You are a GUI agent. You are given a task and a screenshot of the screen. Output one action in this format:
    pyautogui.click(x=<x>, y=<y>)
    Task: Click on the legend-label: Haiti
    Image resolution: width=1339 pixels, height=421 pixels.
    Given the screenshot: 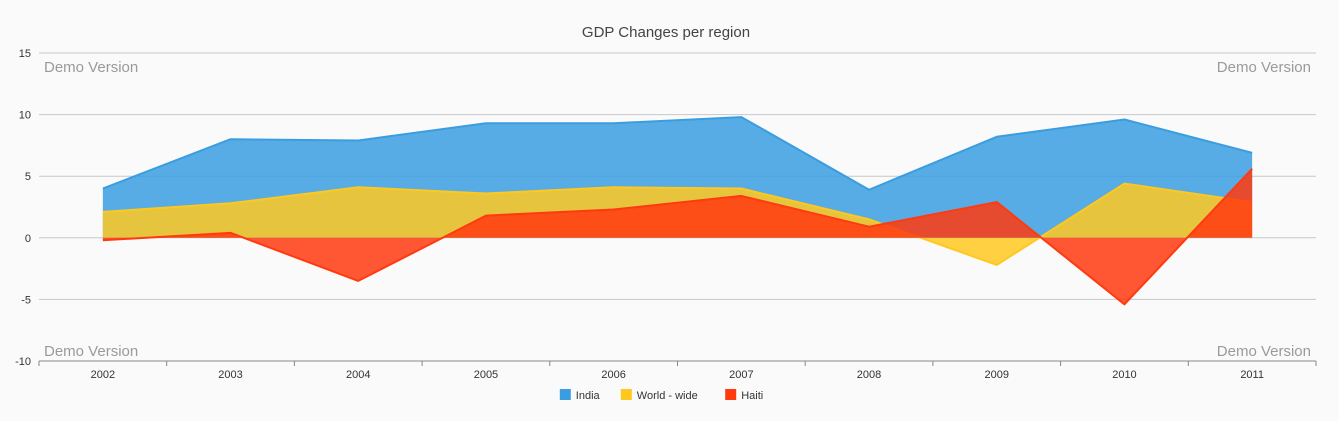 What is the action you would take?
    pyautogui.click(x=752, y=396)
    